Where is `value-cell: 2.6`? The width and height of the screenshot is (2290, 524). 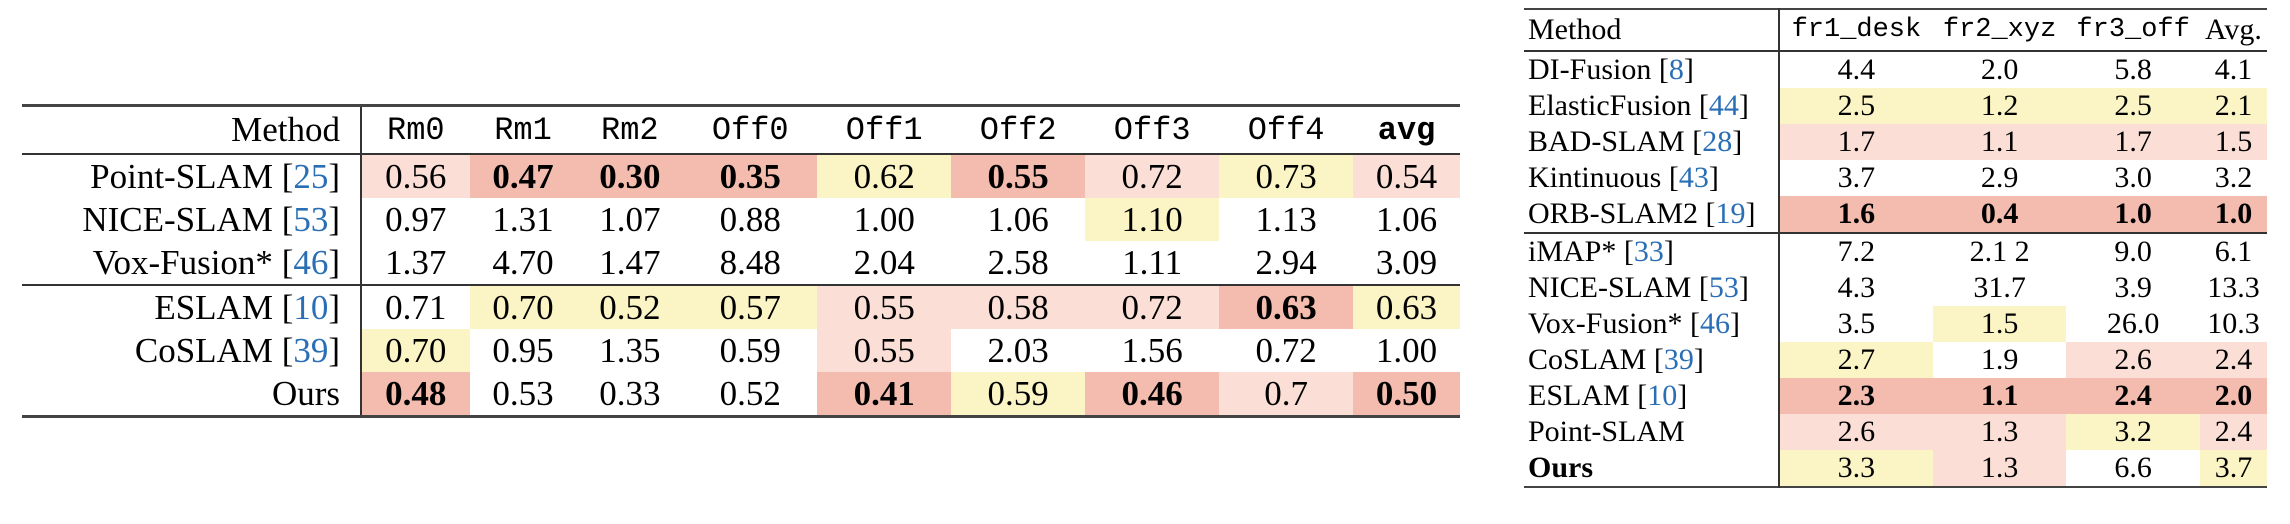 value-cell: 2.6 is located at coordinates (2133, 360).